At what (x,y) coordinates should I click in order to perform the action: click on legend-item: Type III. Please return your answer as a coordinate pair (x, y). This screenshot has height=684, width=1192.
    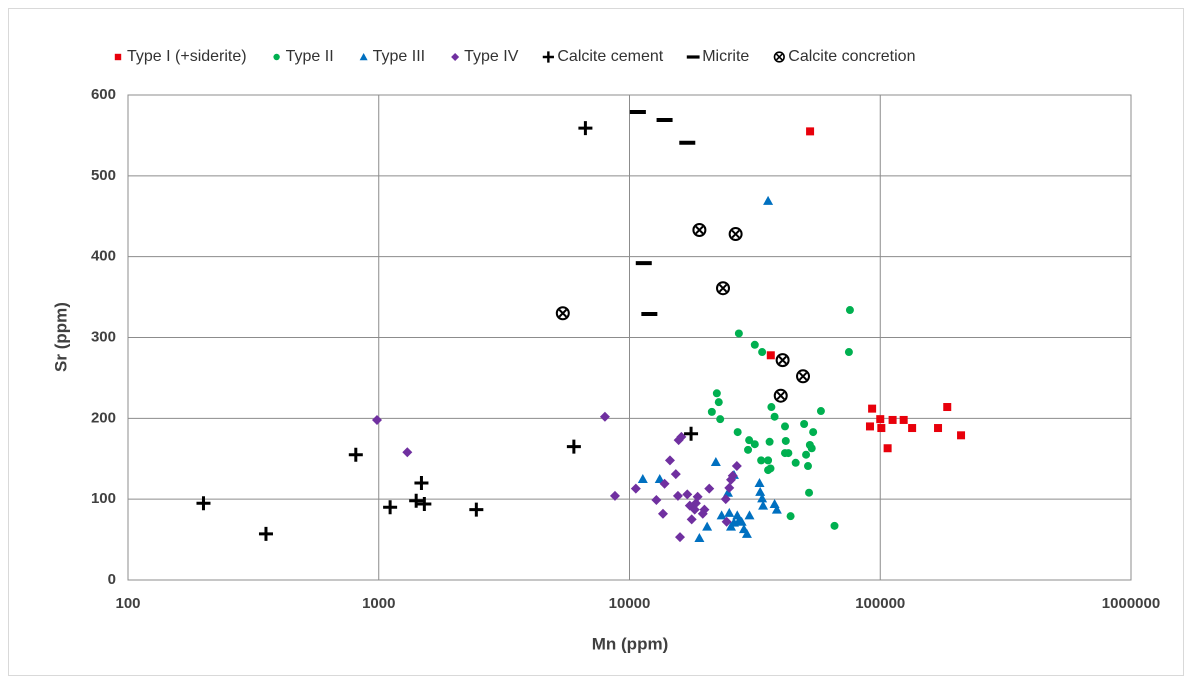
    Looking at the image, I should click on (392, 56).